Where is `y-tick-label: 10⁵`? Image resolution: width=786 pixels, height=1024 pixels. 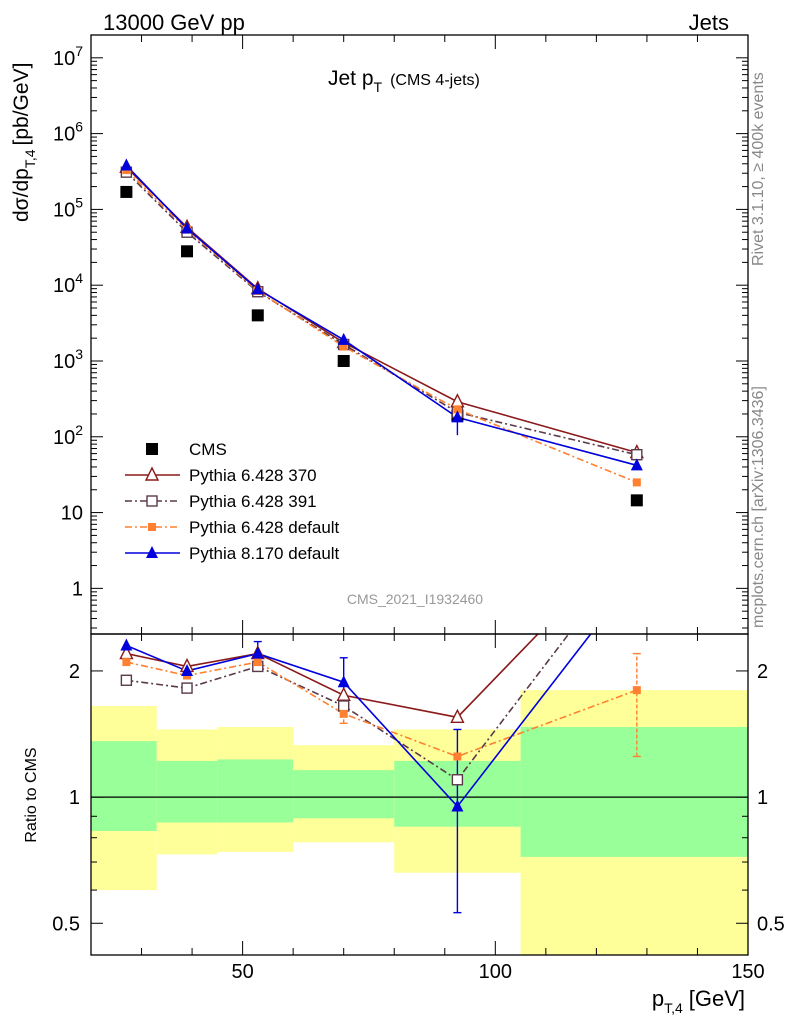 y-tick-label: 10⁵ is located at coordinates (68, 207).